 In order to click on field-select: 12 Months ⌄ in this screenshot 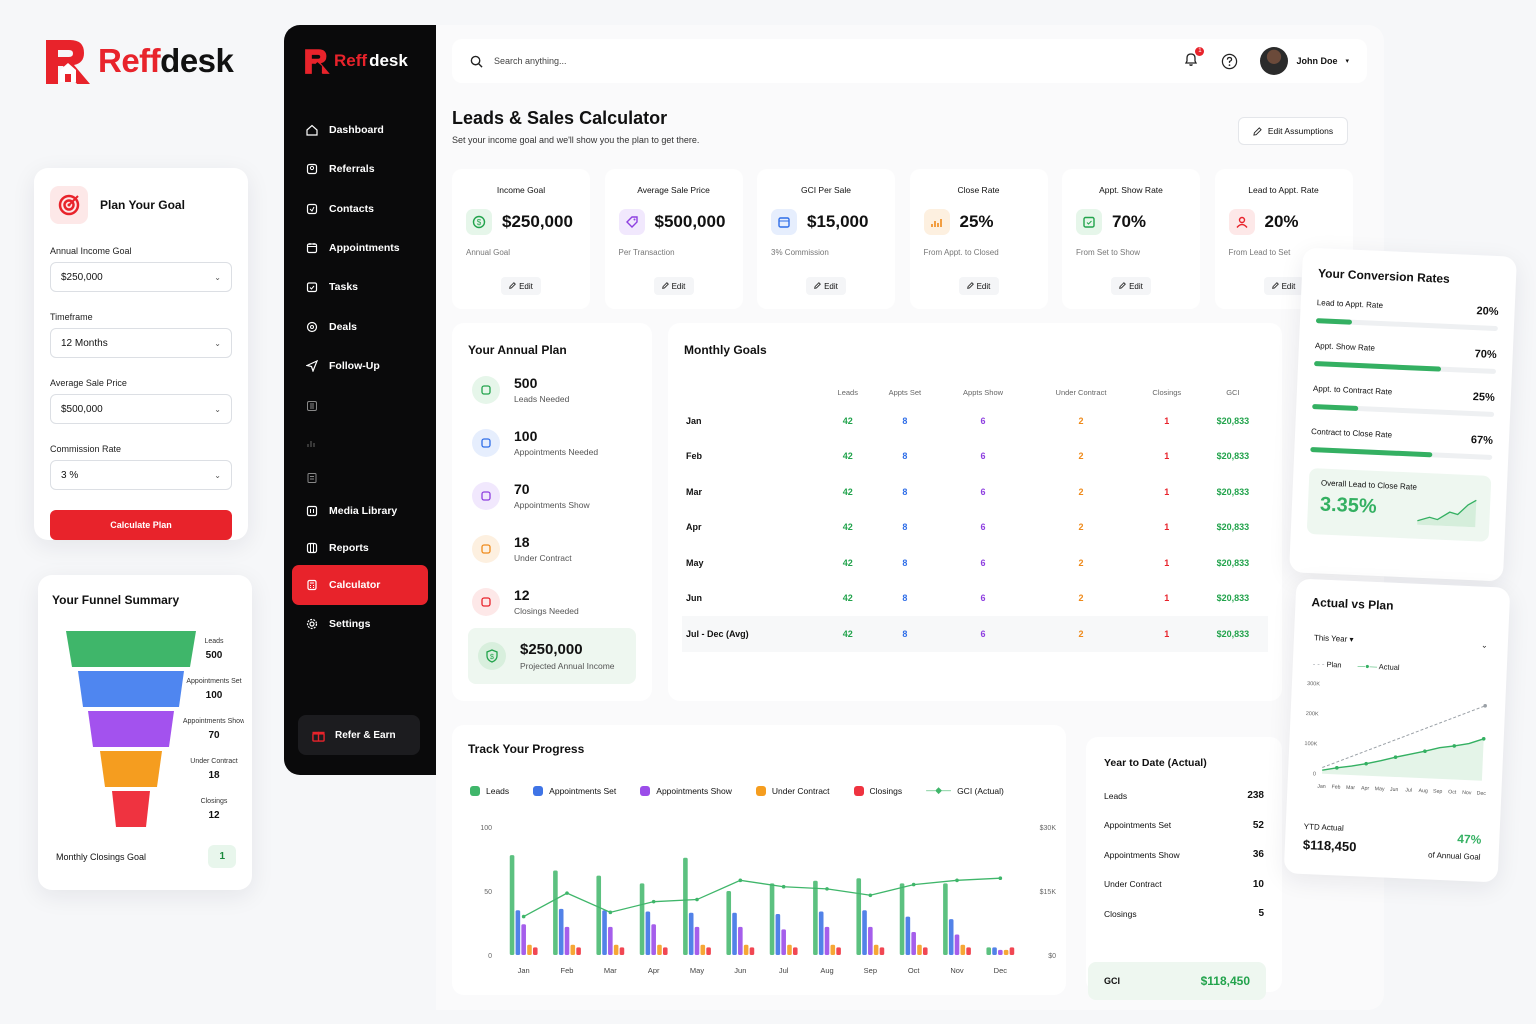, I will do `click(141, 343)`.